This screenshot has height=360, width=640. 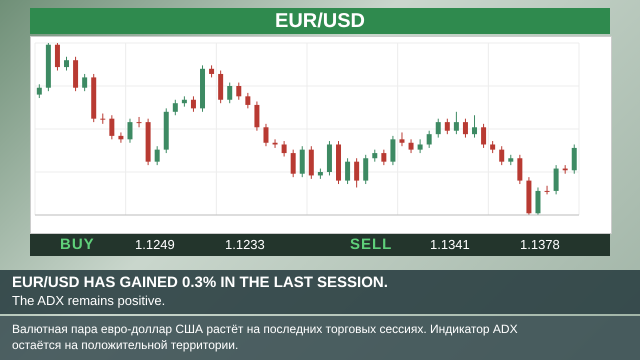 What do you see at coordinates (450, 245) in the screenshot?
I see `text: 1.1341` at bounding box center [450, 245].